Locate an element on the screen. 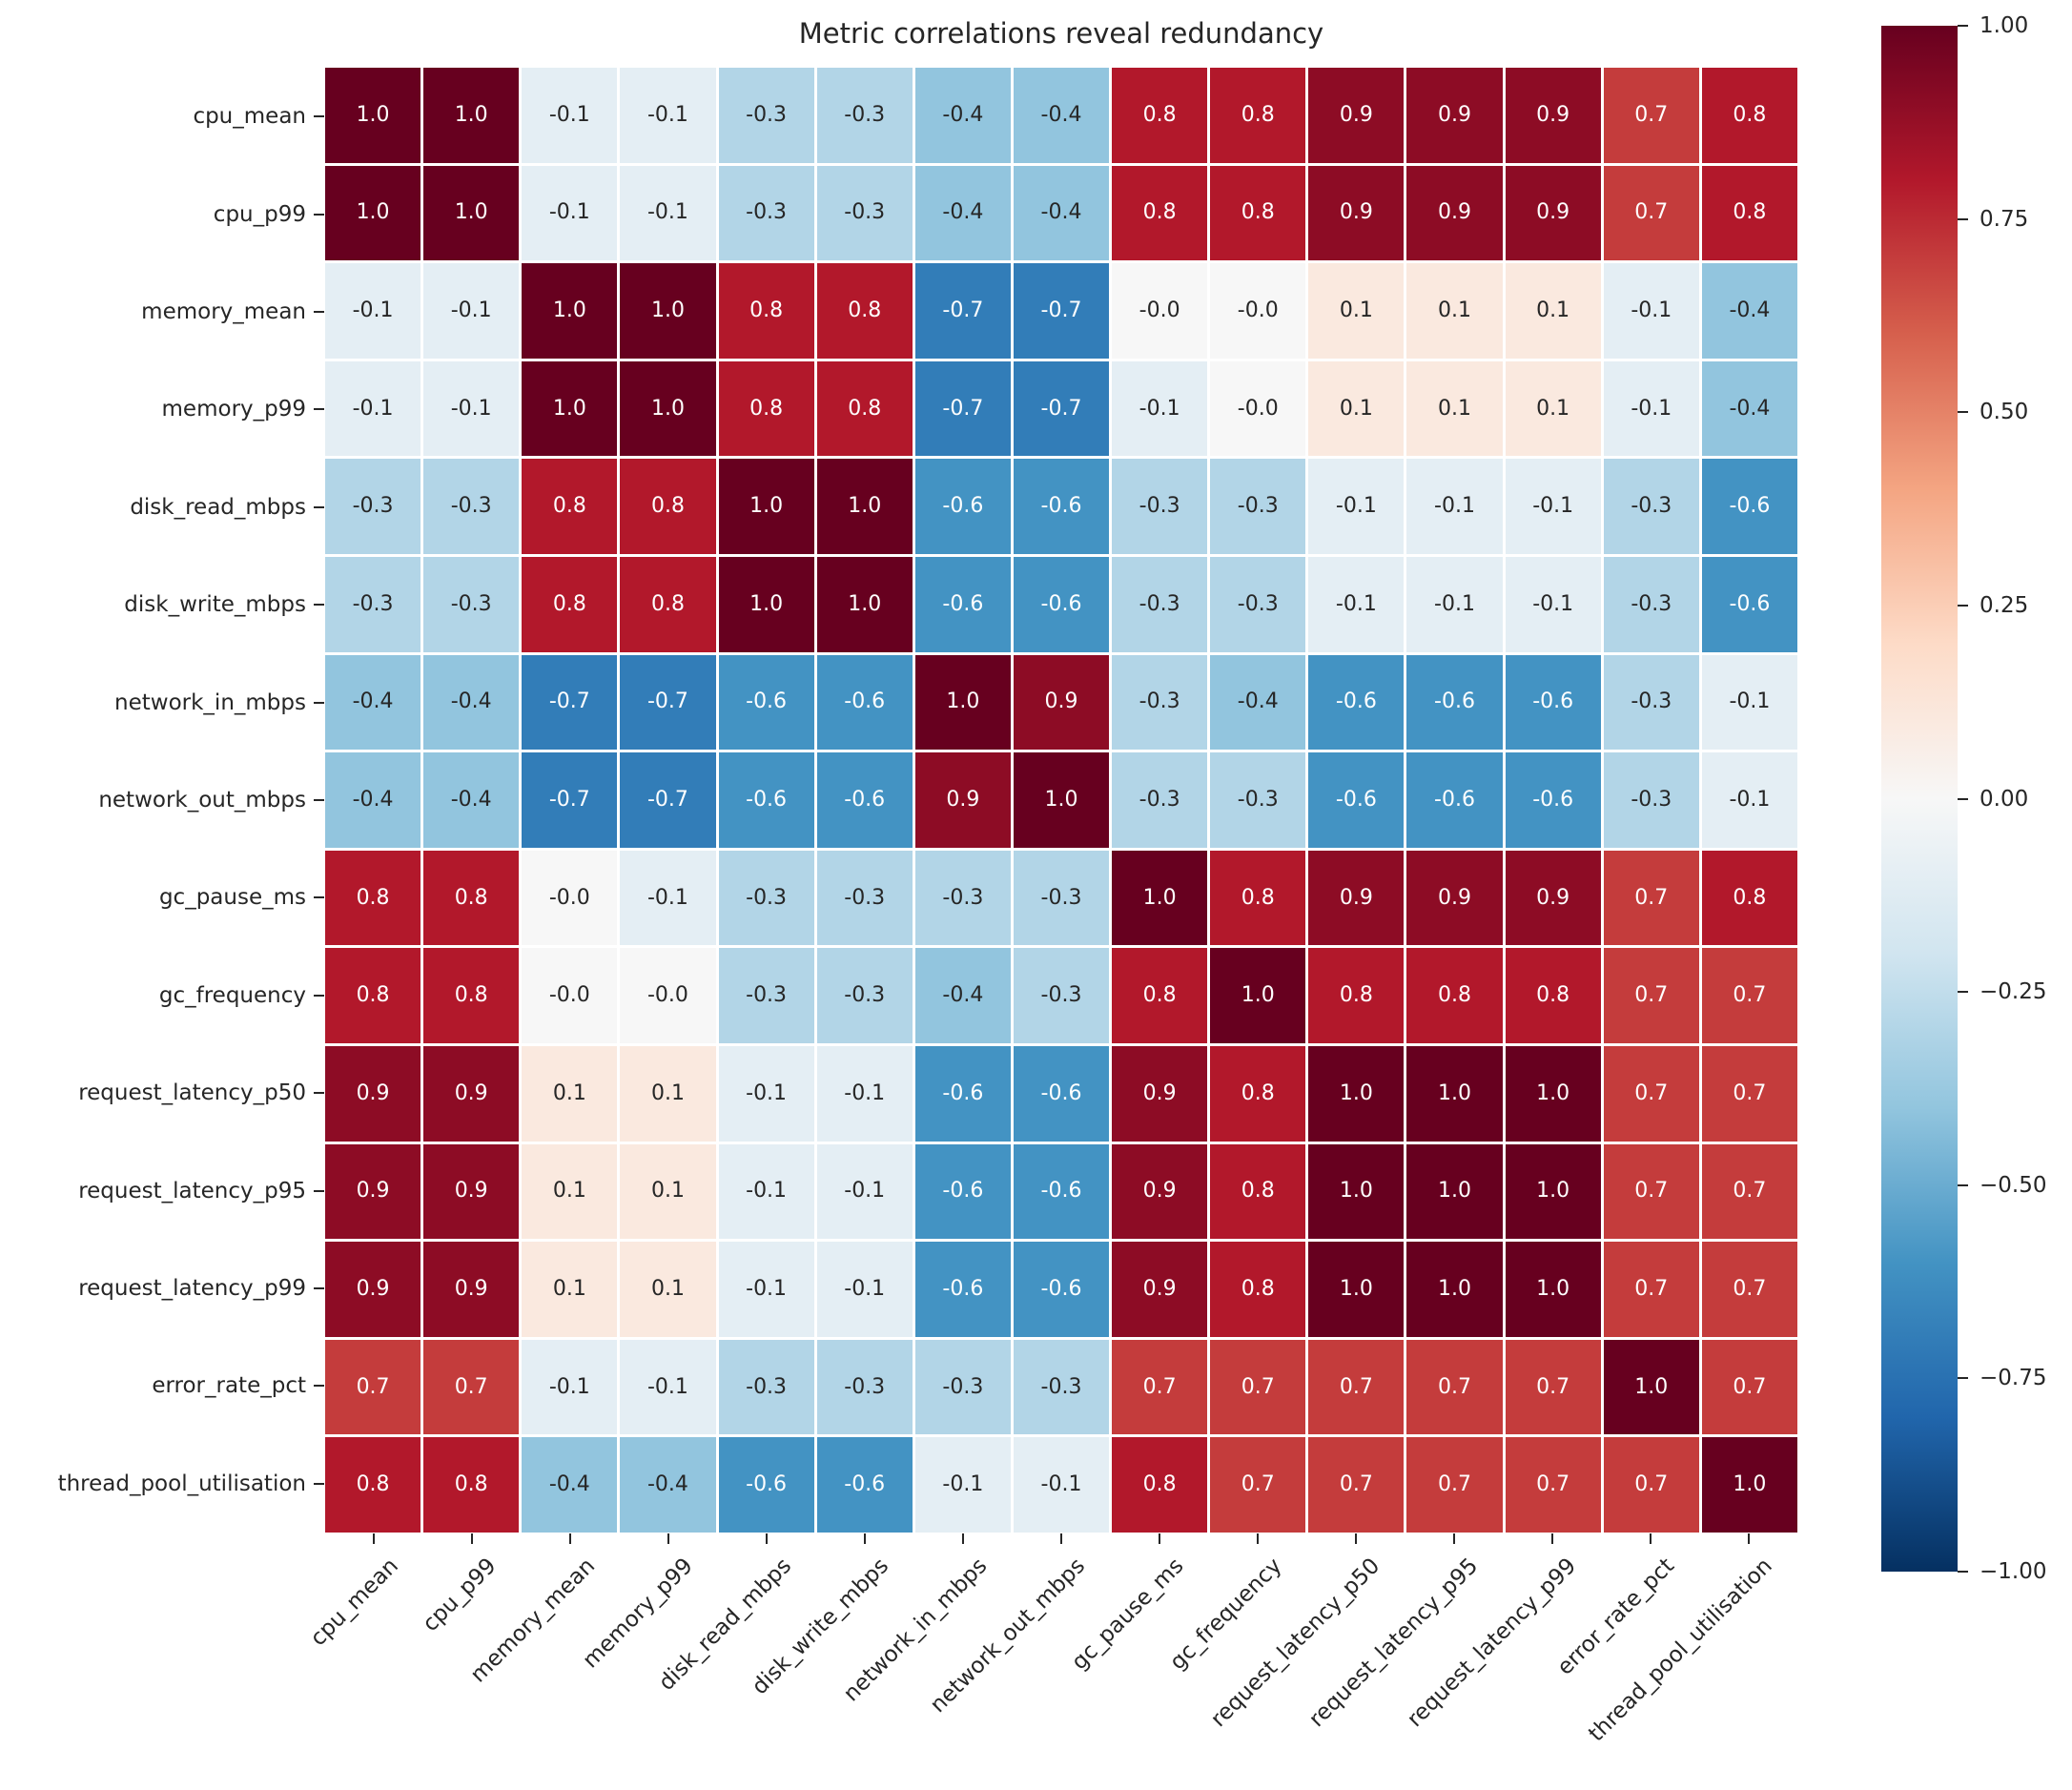 The width and height of the screenshot is (2072, 1790). x-tick-label: request_latency_p99 is located at coordinates (1492, 1643).